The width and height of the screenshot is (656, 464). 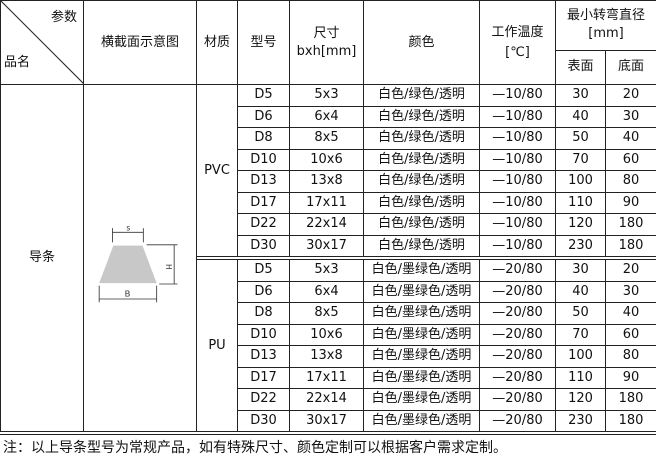 I want to click on model-cell: D17, so click(x=263, y=377).